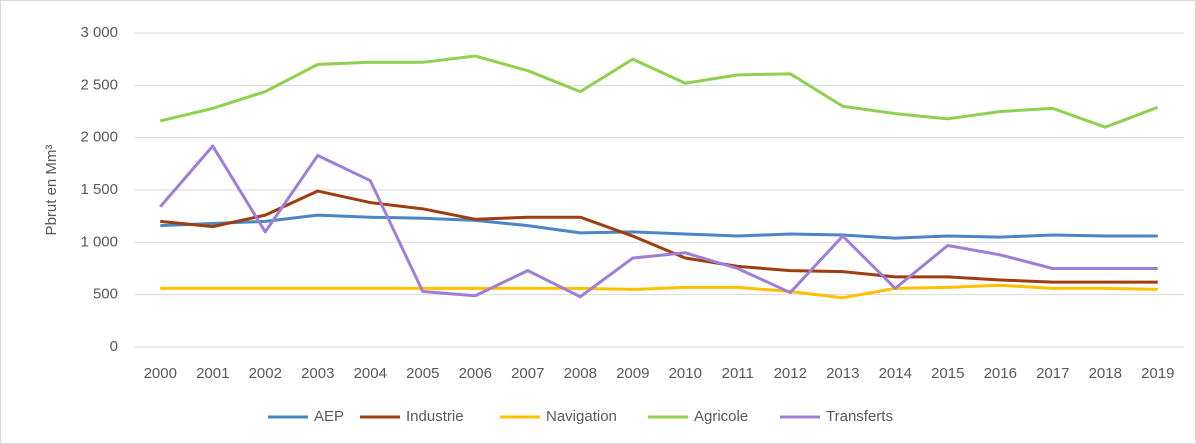 The height and width of the screenshot is (444, 1196). I want to click on y-tick-label: 0, so click(114, 346).